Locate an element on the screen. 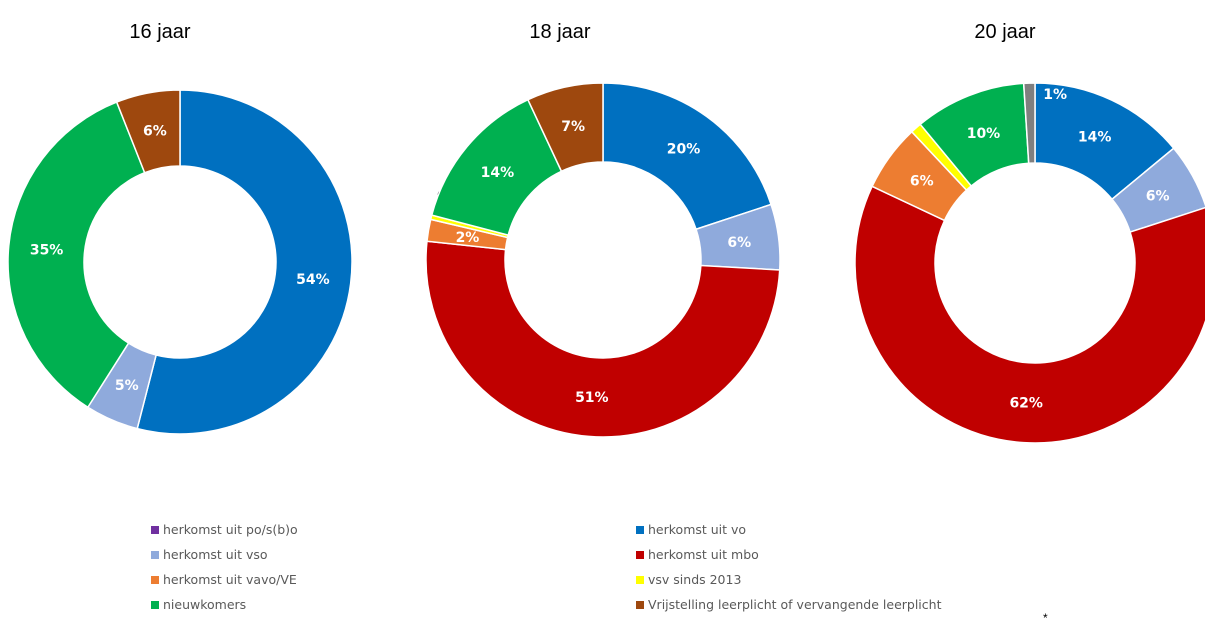 The height and width of the screenshot is (625, 1205). legend-label: herkomst uit po/s(b)o is located at coordinates (230, 529).